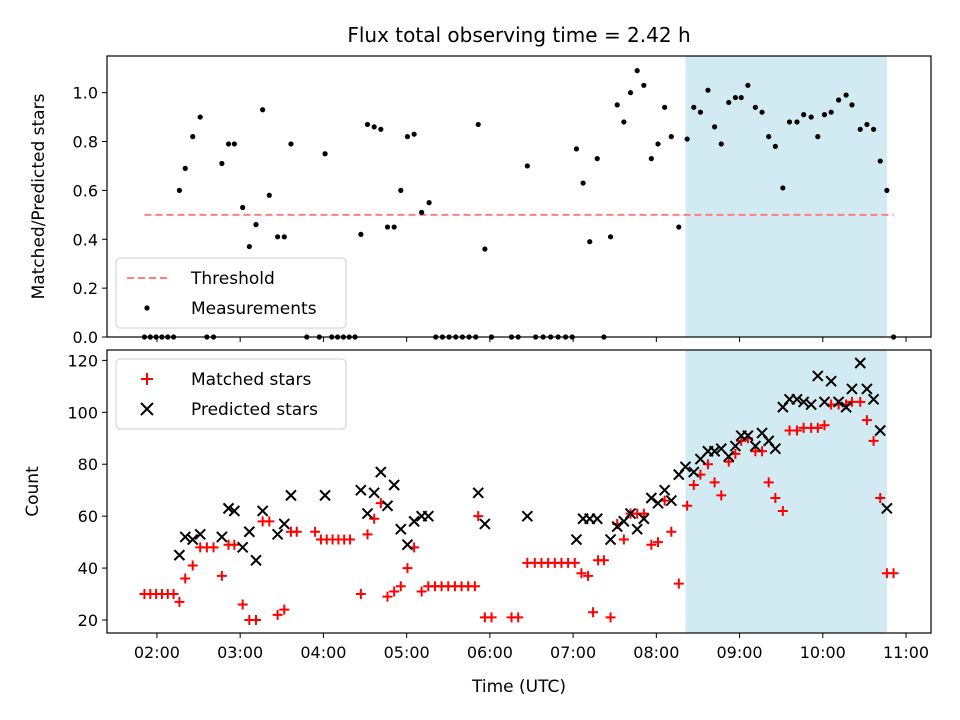 The image size is (960, 720). What do you see at coordinates (82, 360) in the screenshot?
I see `y-tick-label: 120` at bounding box center [82, 360].